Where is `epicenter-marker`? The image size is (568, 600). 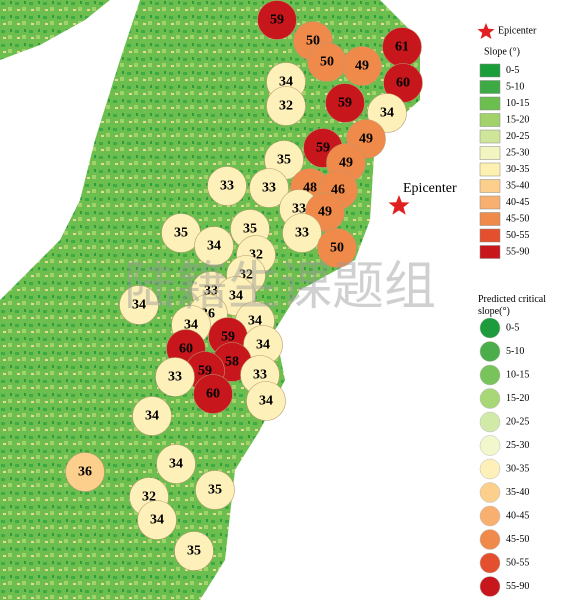
epicenter-marker is located at coordinates (399, 205).